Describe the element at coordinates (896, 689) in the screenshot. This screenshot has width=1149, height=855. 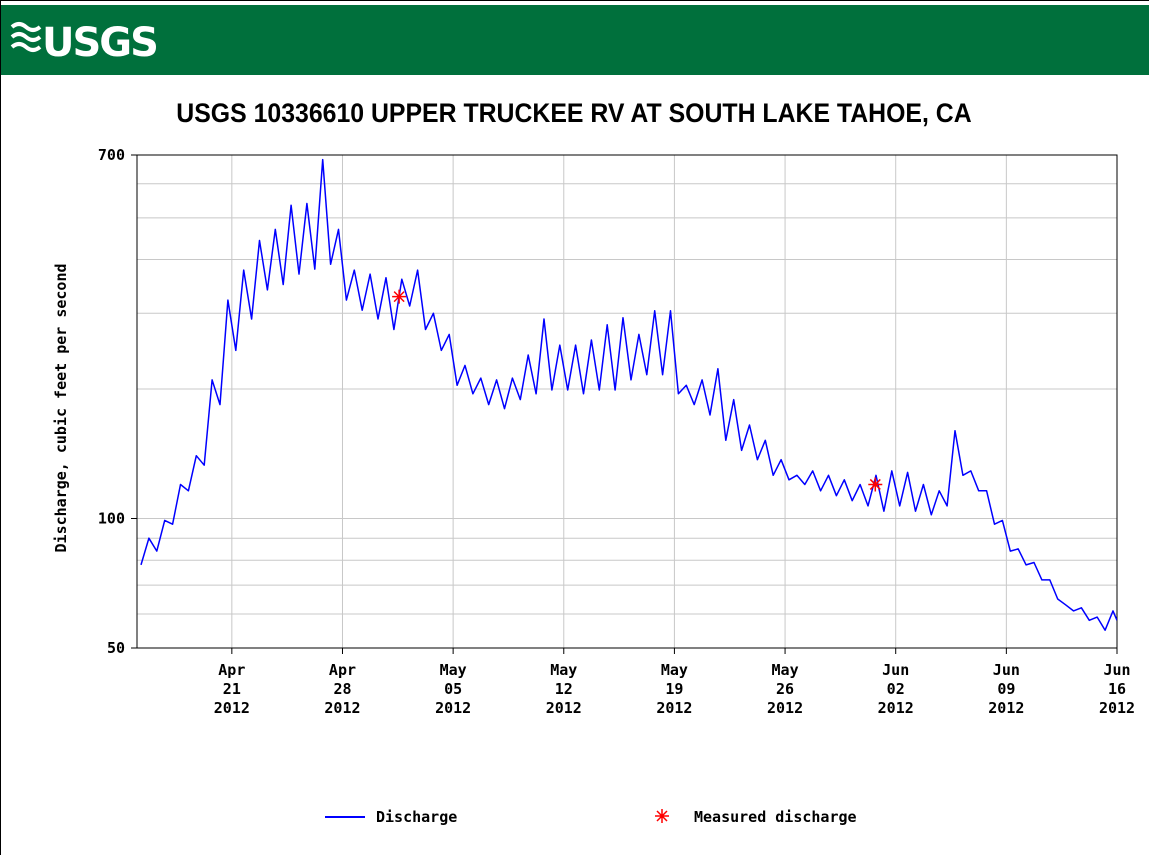
I see `x-tick-label: Jun 02 2012` at that location.